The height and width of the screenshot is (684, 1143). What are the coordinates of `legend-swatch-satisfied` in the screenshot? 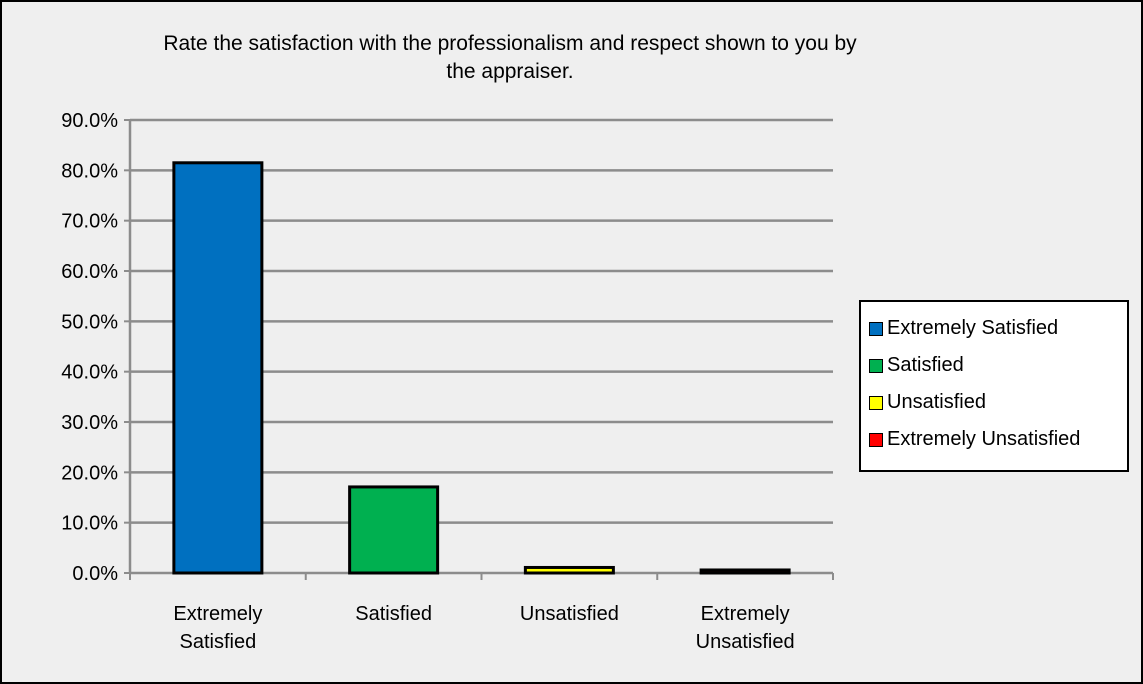 It's located at (876, 365).